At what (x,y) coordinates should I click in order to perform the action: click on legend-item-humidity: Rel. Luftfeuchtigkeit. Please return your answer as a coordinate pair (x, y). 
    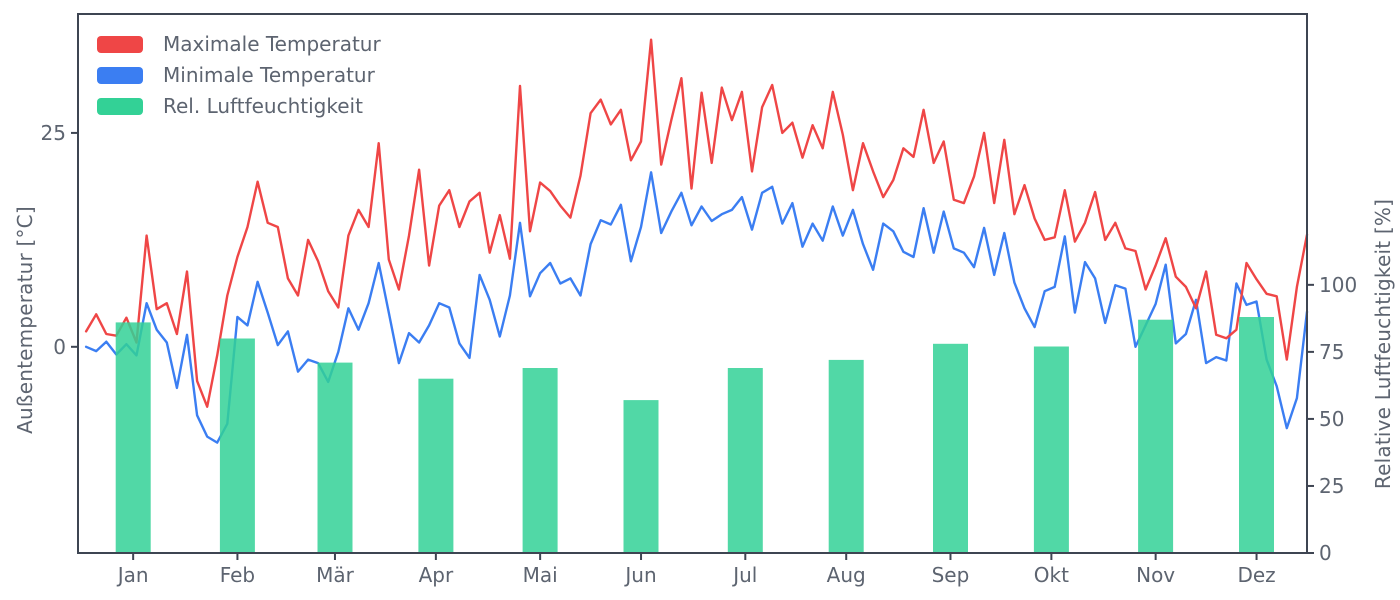
    Looking at the image, I should click on (239, 106).